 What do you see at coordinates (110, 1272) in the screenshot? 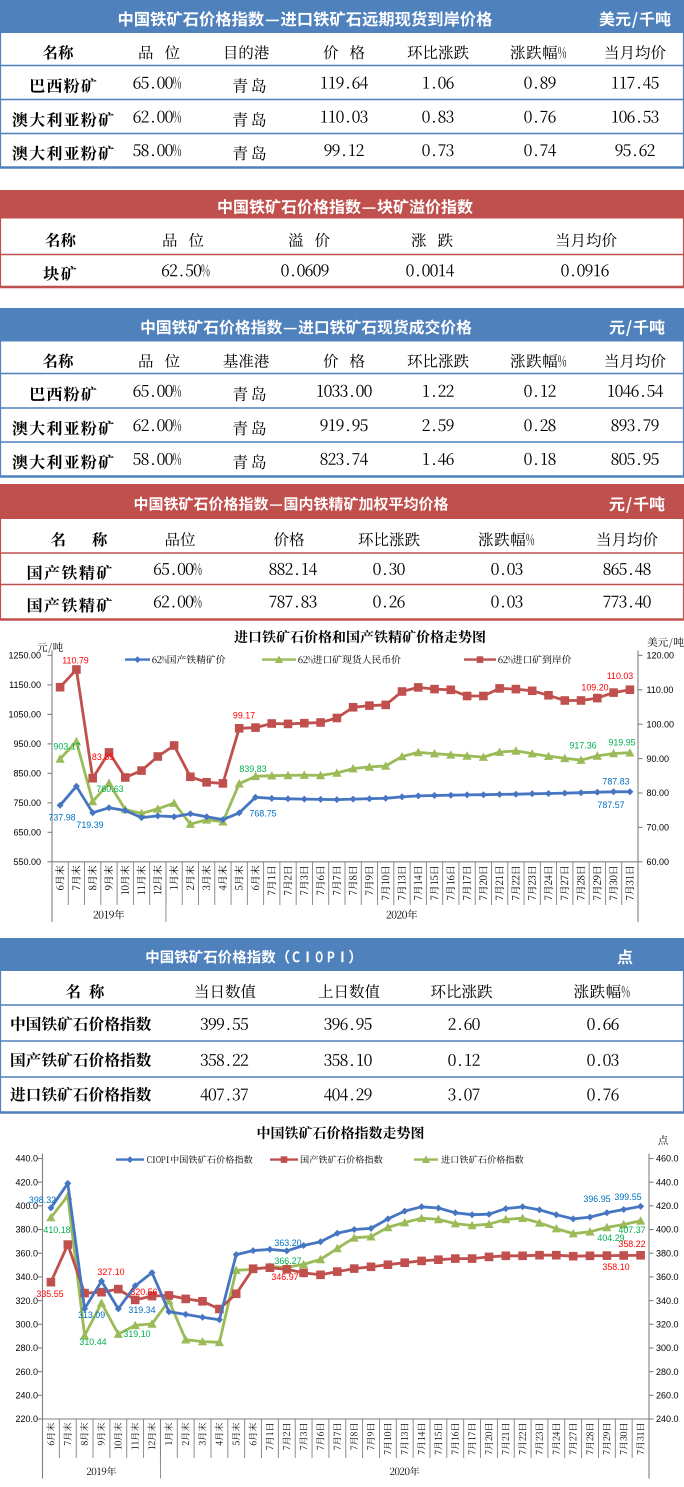
I see `svg-text: 327.10` at bounding box center [110, 1272].